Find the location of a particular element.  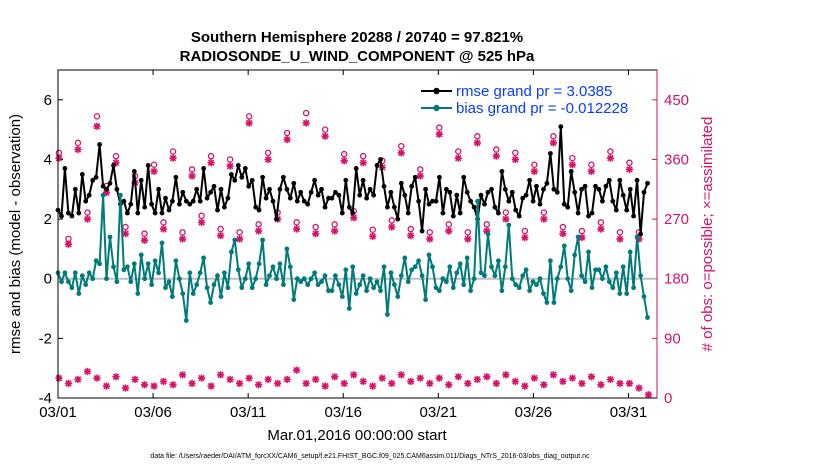

legend-rmse-marker is located at coordinates (436, 91).